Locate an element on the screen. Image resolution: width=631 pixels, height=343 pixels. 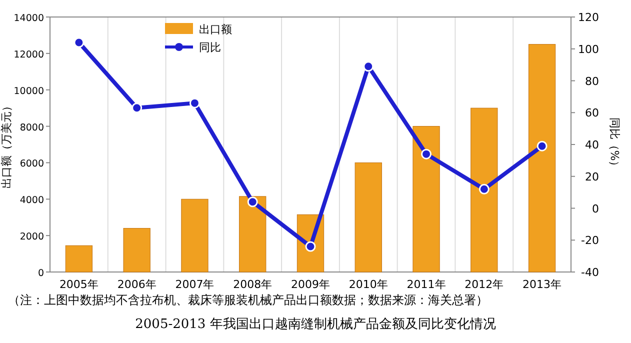
y2-tick-label: 40 is located at coordinates (592, 145).